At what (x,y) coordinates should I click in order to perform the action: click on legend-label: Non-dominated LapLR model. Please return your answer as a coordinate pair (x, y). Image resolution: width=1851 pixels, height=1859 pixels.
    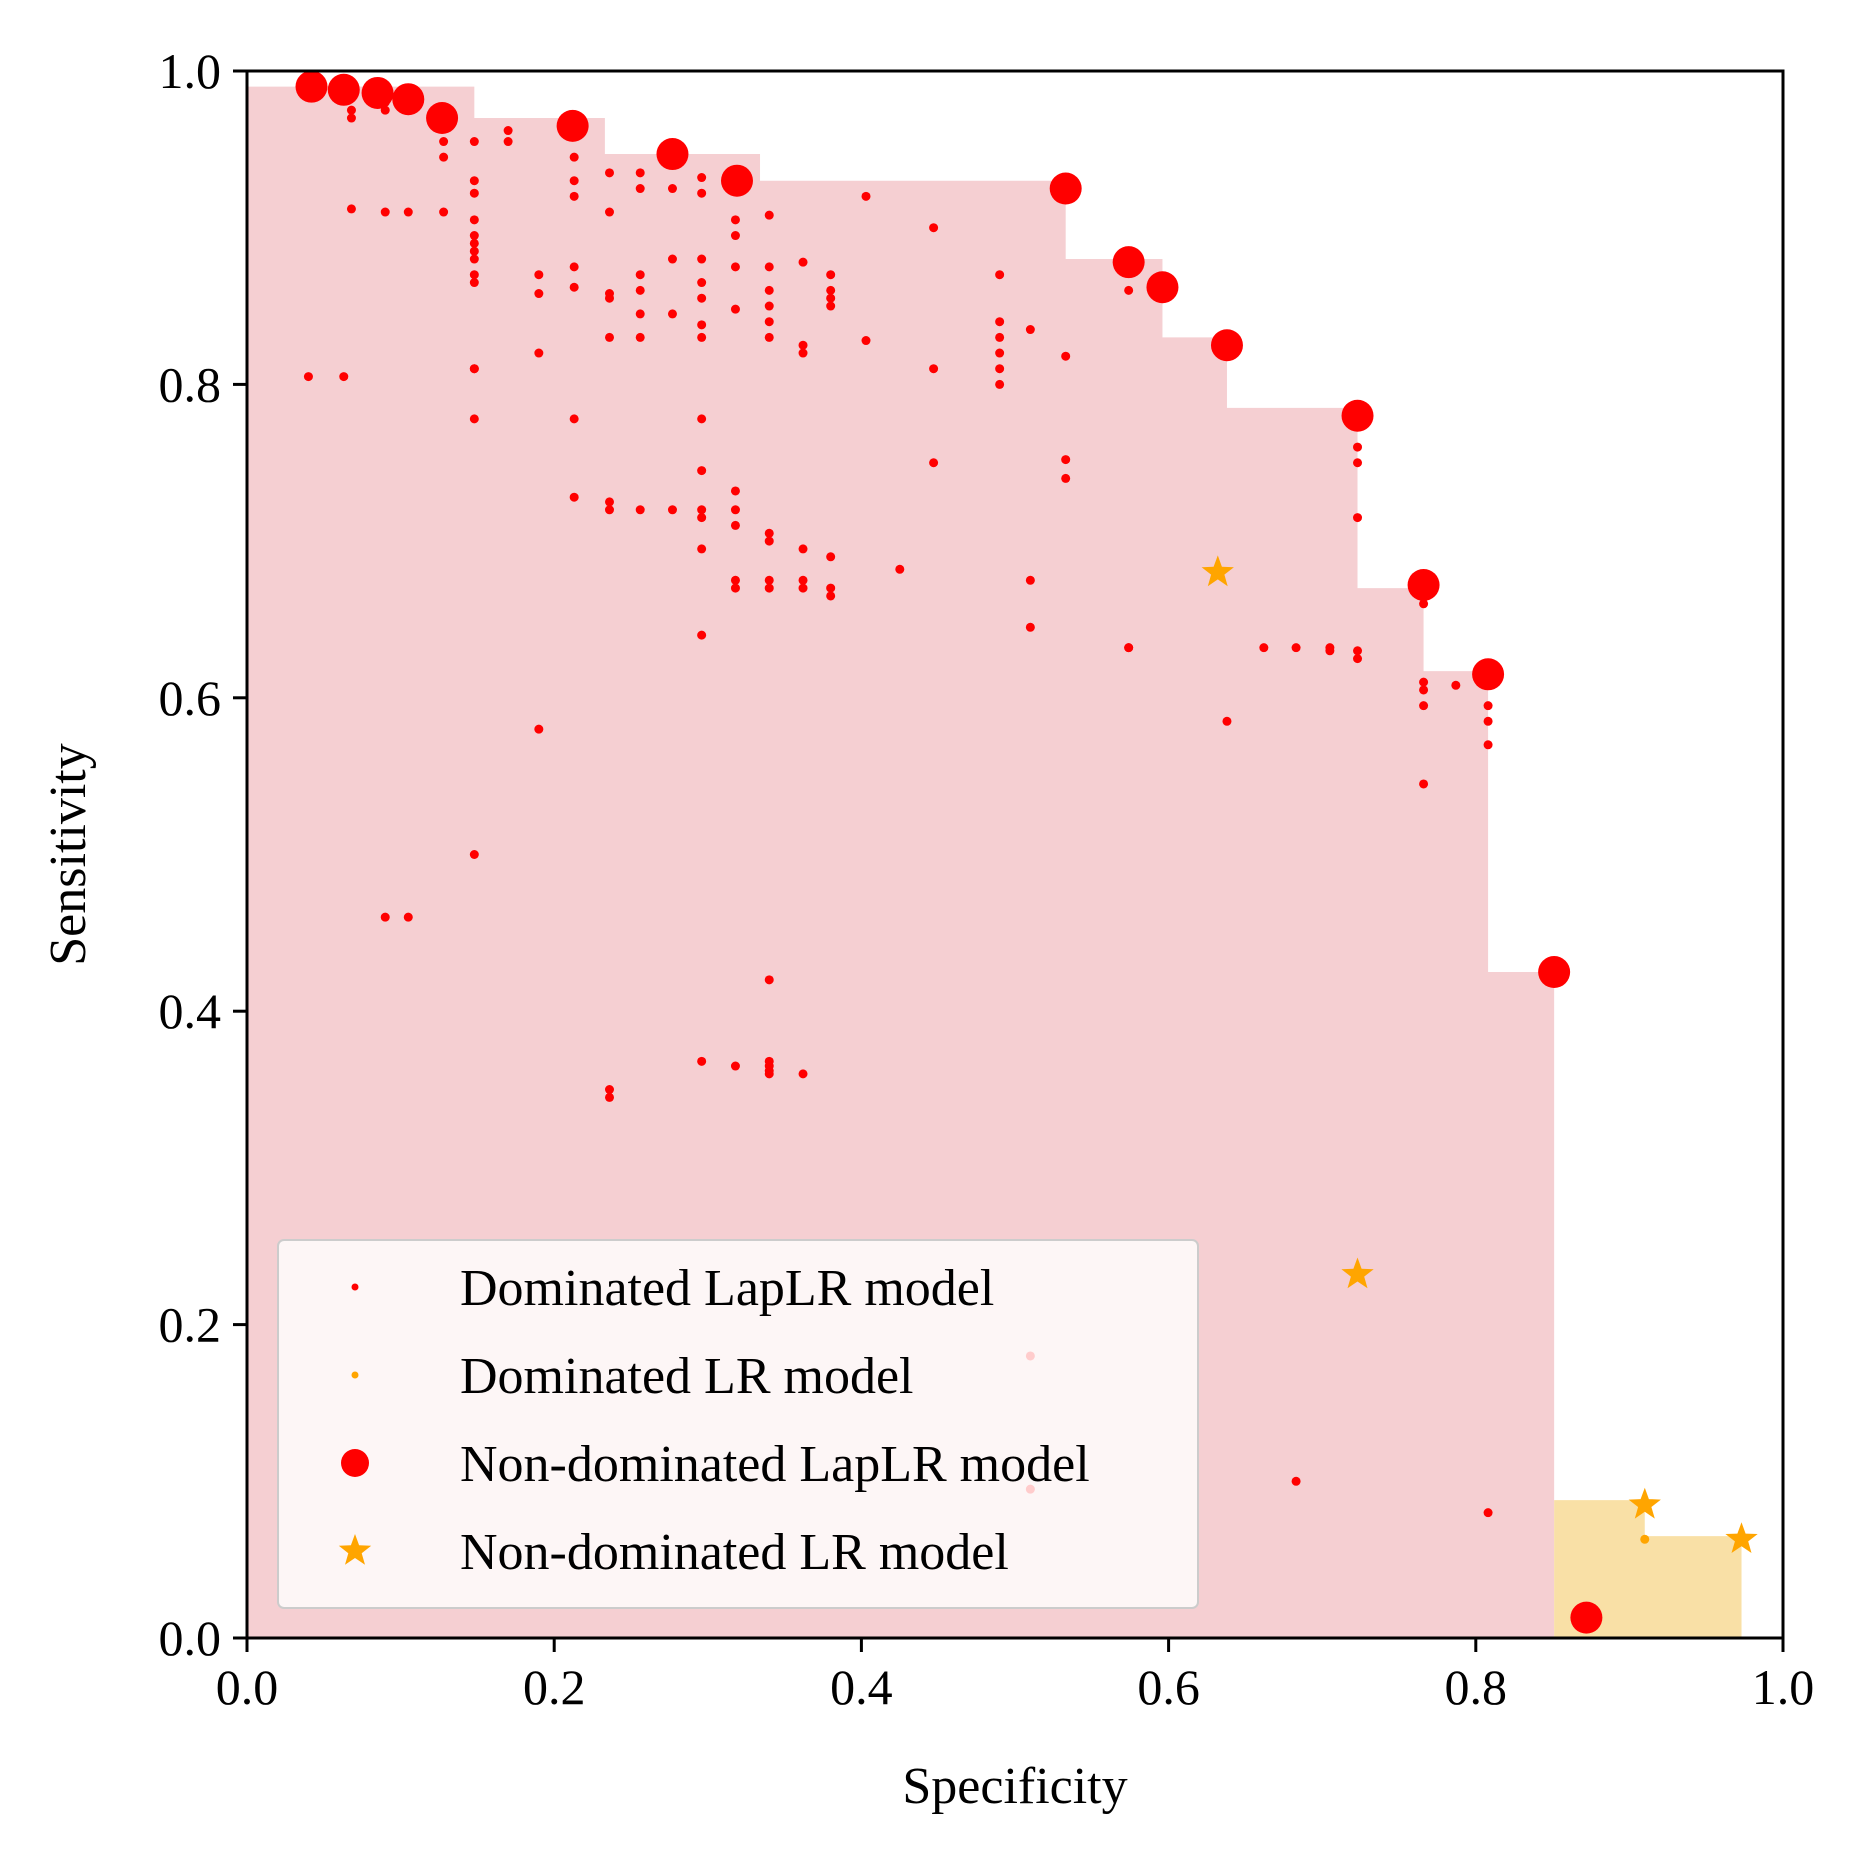
    Looking at the image, I should click on (775, 1464).